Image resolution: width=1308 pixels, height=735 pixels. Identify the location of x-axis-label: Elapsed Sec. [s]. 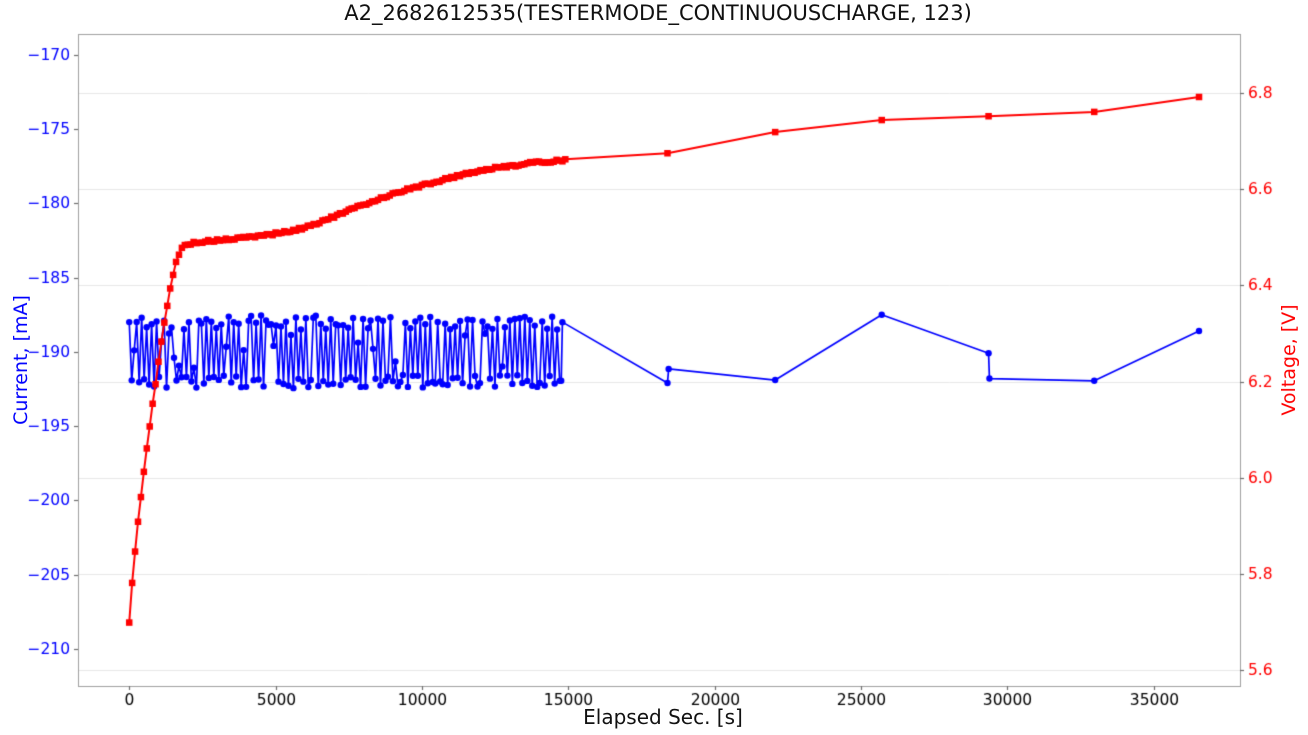
(663, 717).